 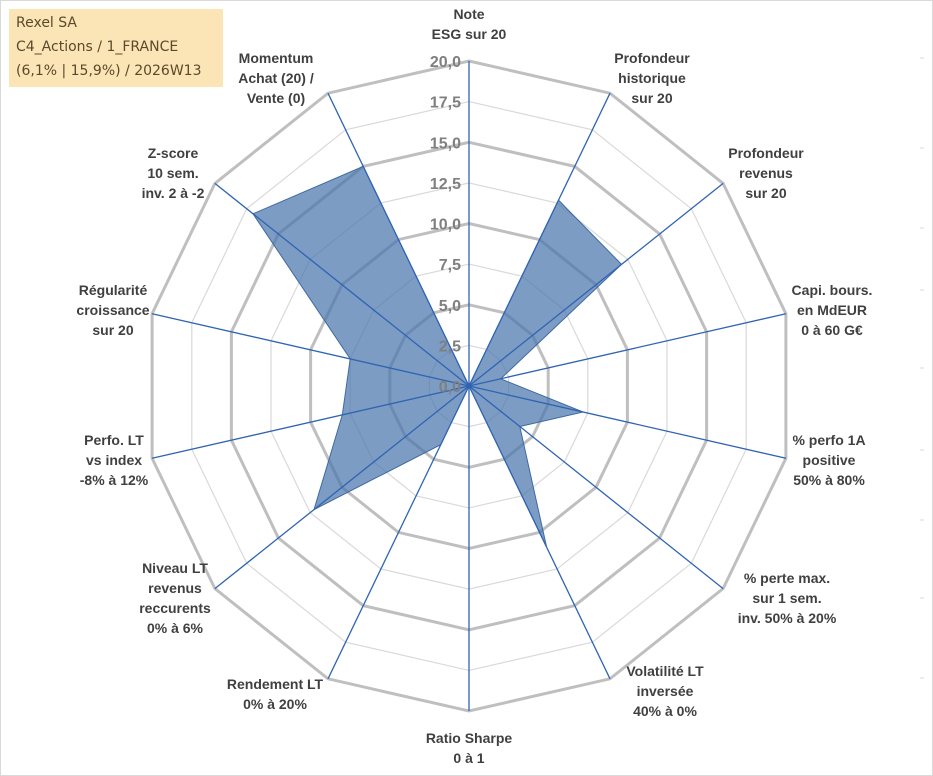 What do you see at coordinates (112, 310) in the screenshot?
I see `axis-label: Régularité croissance sur 20` at bounding box center [112, 310].